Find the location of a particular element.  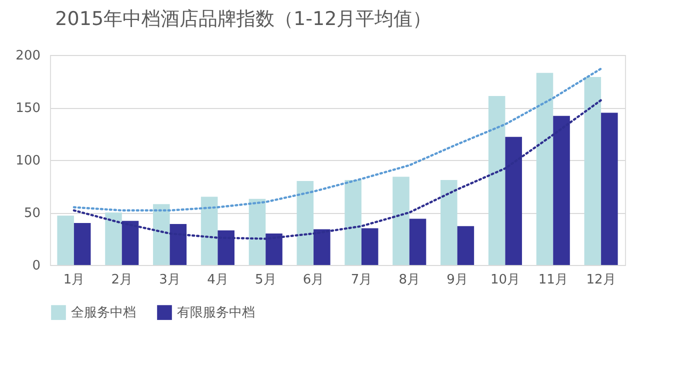

x-tick-label: 2月 is located at coordinates (122, 280).